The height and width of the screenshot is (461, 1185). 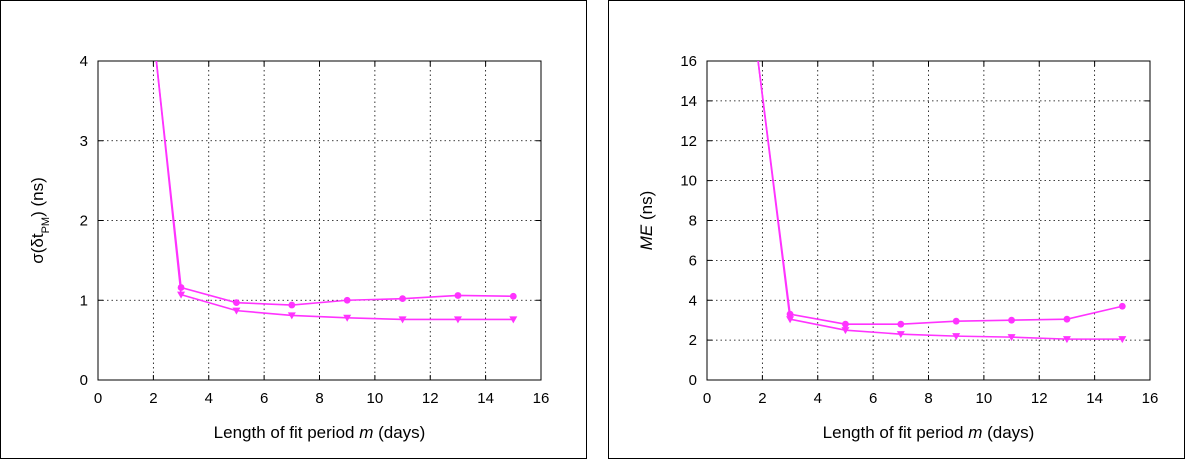 I want to click on left-xtick-label: 10, so click(x=375, y=398).